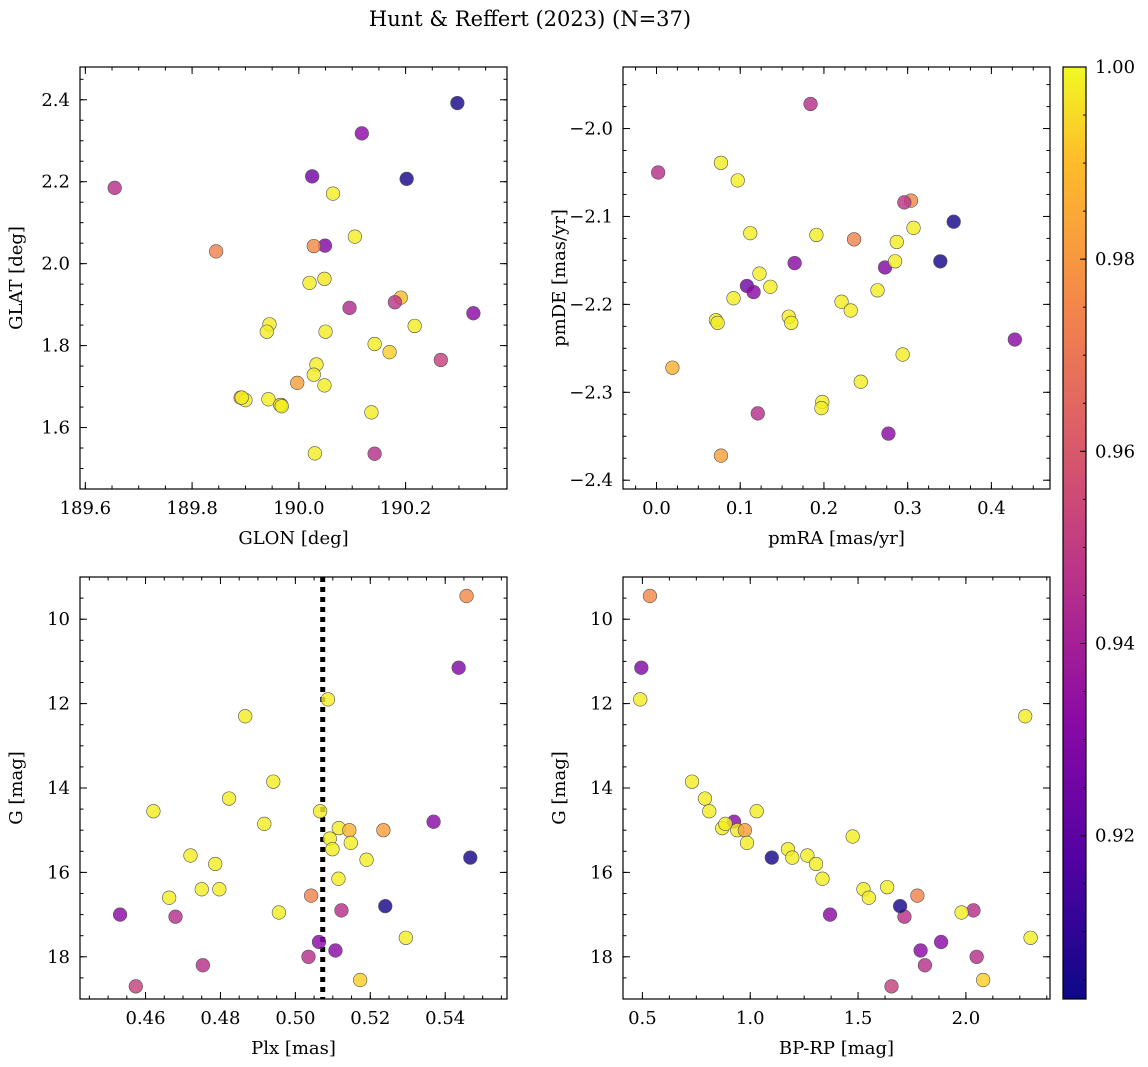 This screenshot has width=1148, height=1067. Describe the element at coordinates (406, 508) in the screenshot. I see `x-tick-label: 190.2` at that location.